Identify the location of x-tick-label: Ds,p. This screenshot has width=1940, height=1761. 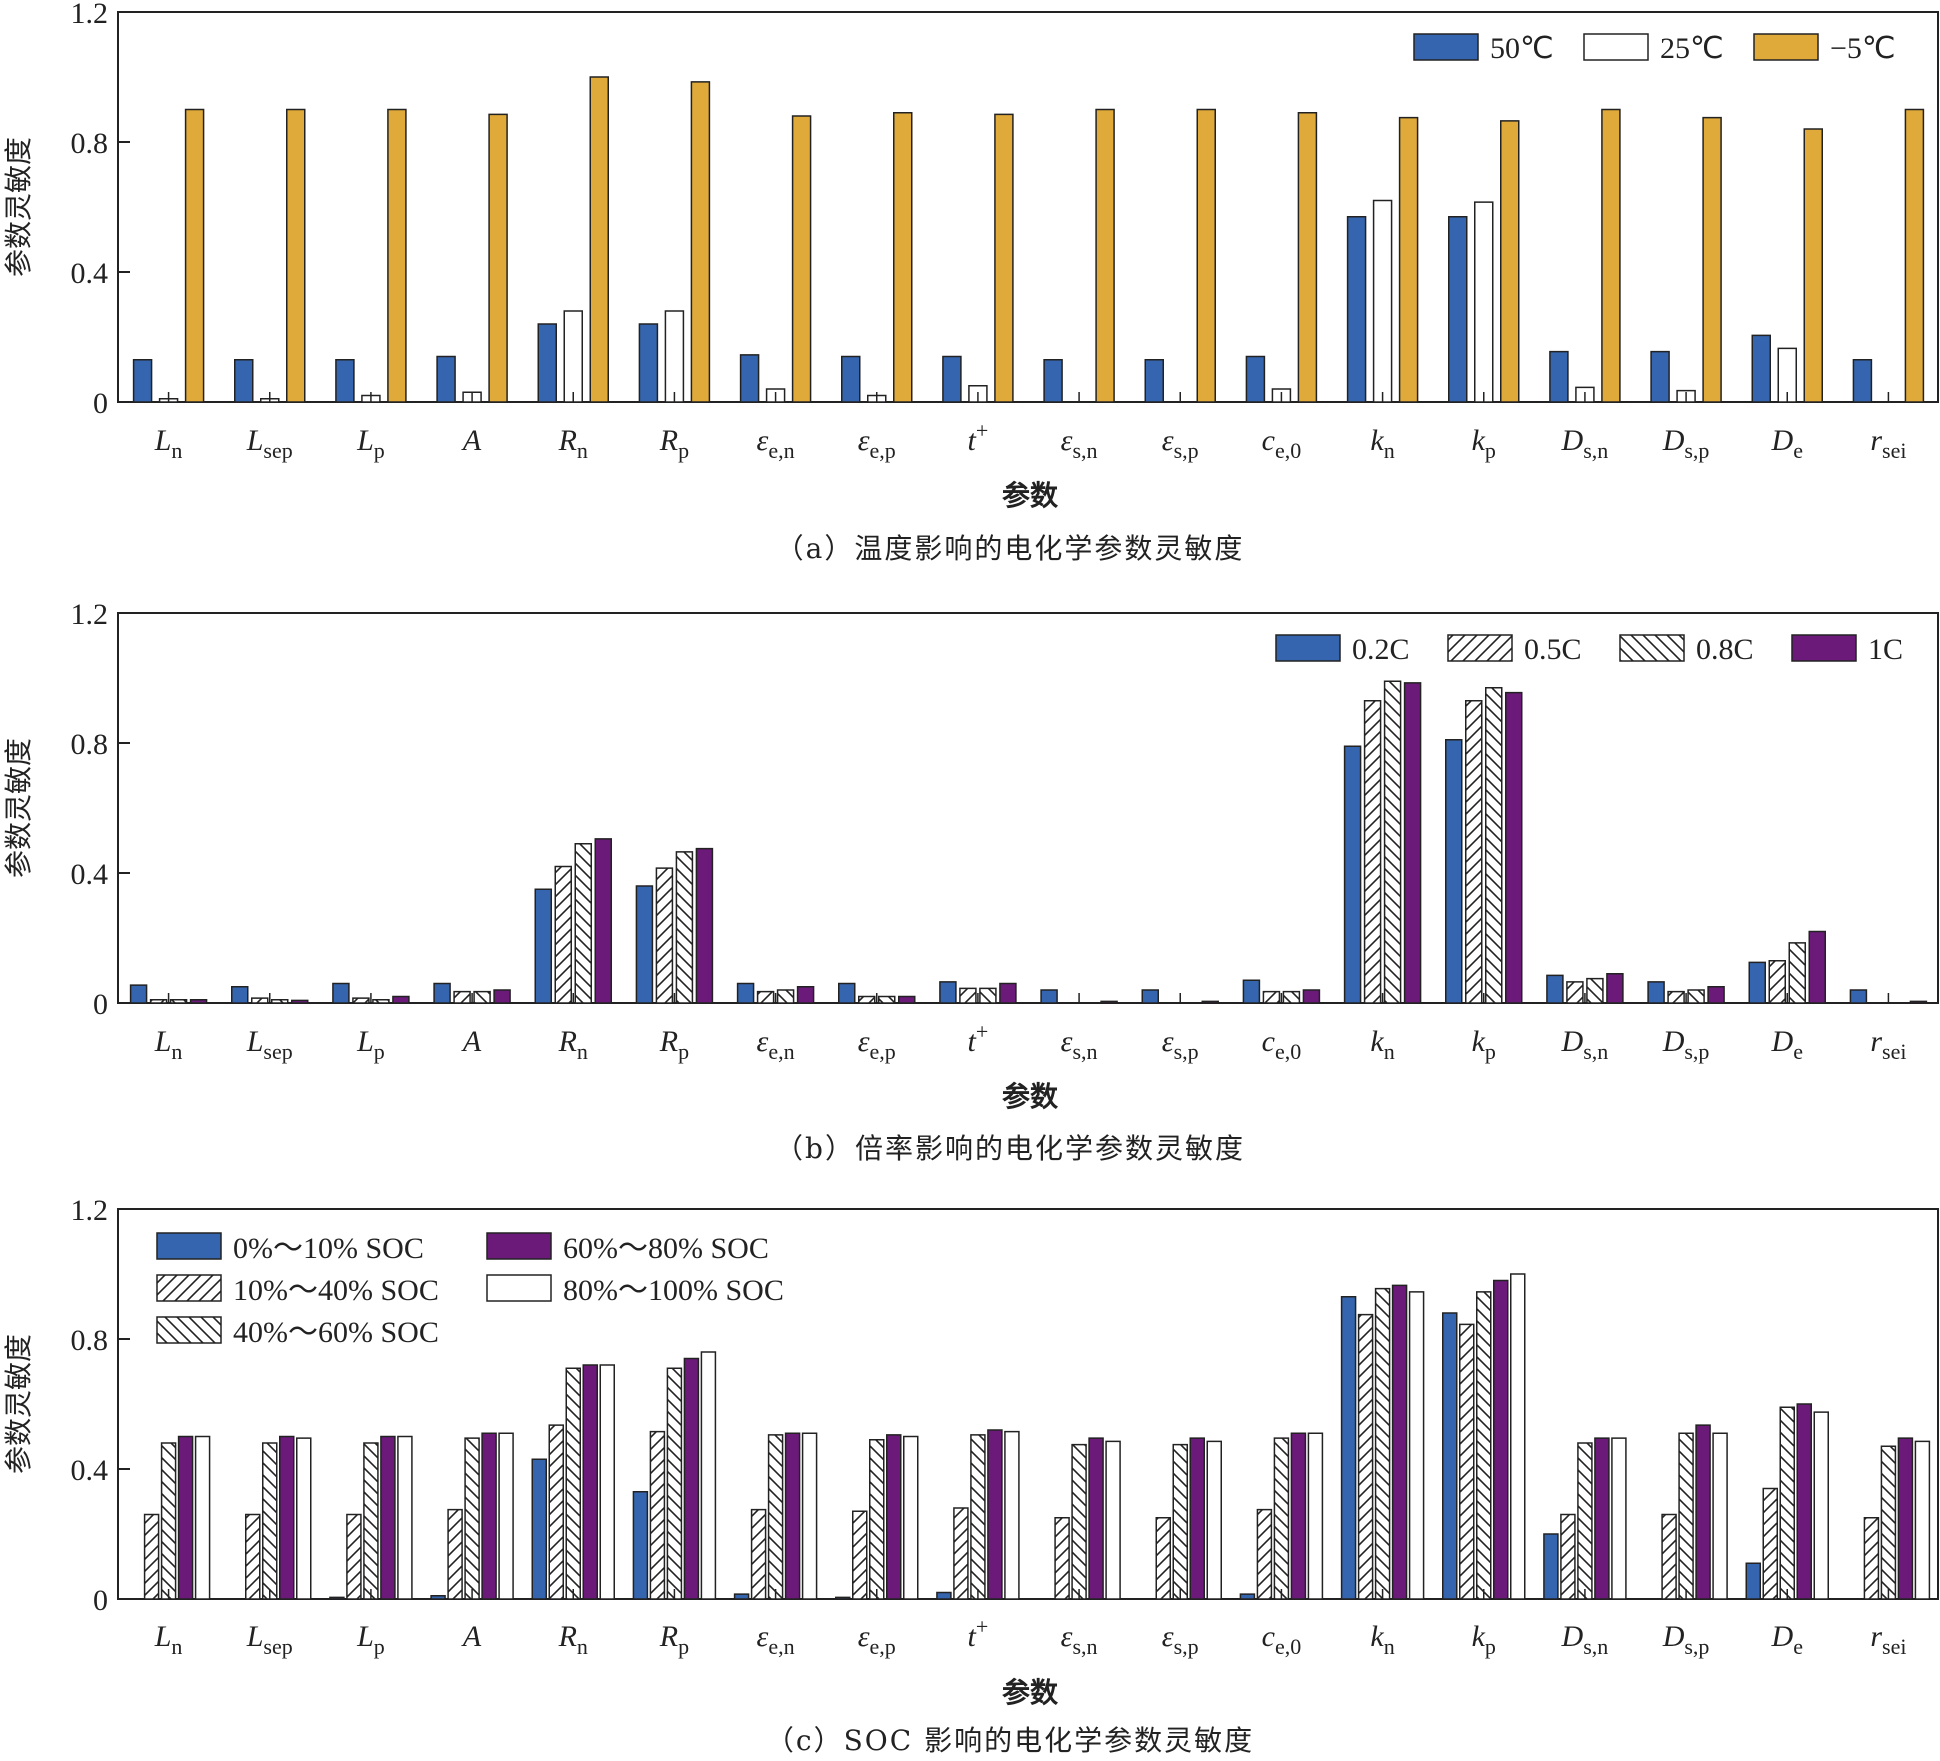
(1686, 443).